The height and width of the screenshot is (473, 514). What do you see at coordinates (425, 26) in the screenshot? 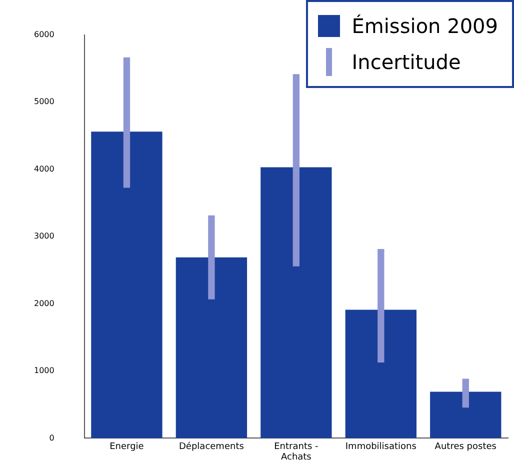
I see `legend-label: Émission 2009` at bounding box center [425, 26].